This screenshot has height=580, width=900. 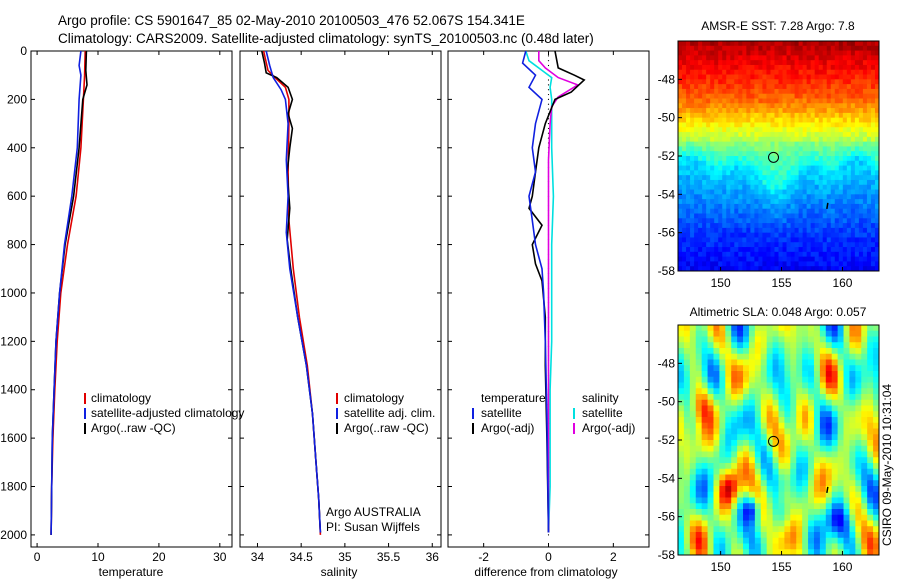 What do you see at coordinates (548, 80) in the screenshot?
I see `zero-reference-dot` at bounding box center [548, 80].